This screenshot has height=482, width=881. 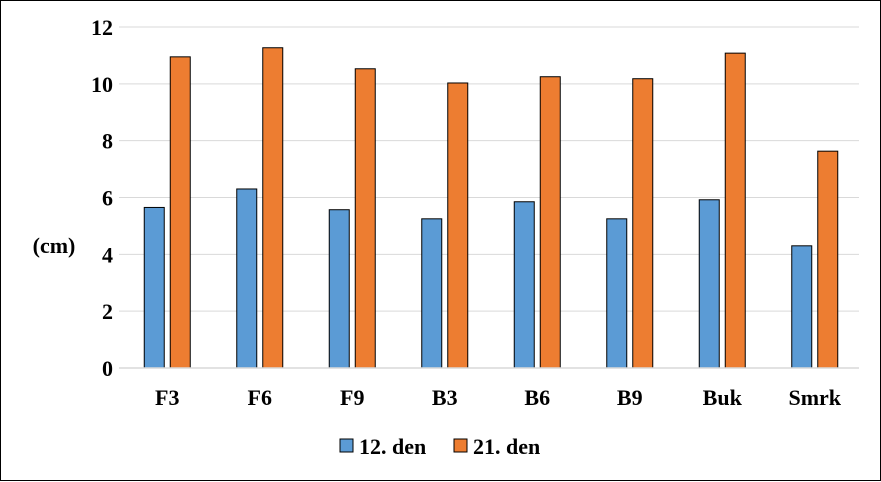 What do you see at coordinates (524, 285) in the screenshot?
I see `bar-series1-b6` at bounding box center [524, 285].